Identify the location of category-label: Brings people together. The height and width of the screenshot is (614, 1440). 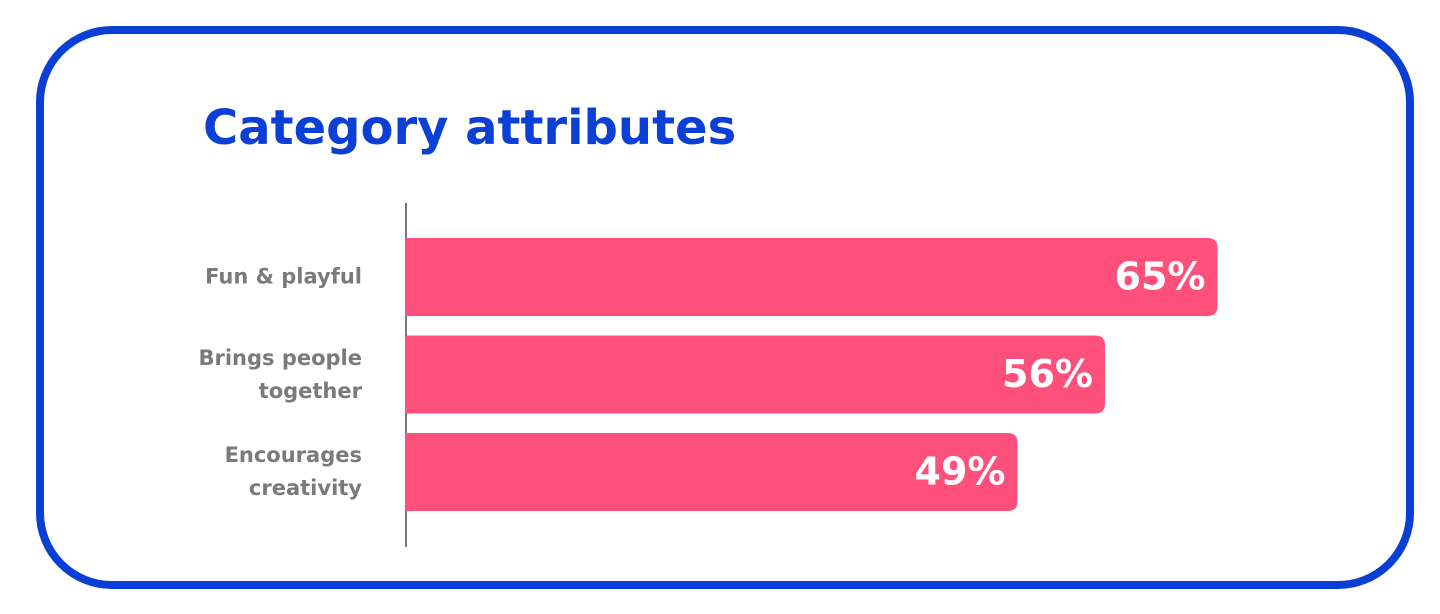
(280, 374).